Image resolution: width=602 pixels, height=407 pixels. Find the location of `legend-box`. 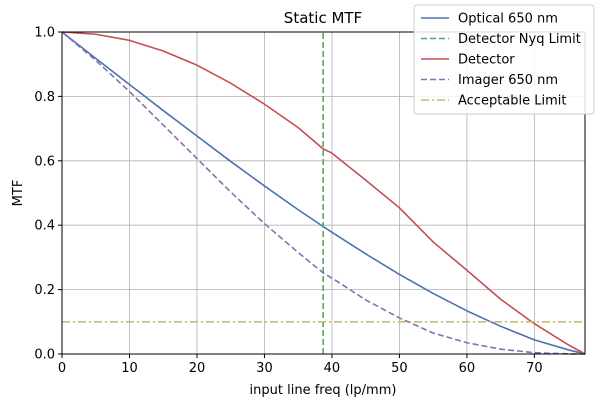

legend-box is located at coordinates (504, 59).